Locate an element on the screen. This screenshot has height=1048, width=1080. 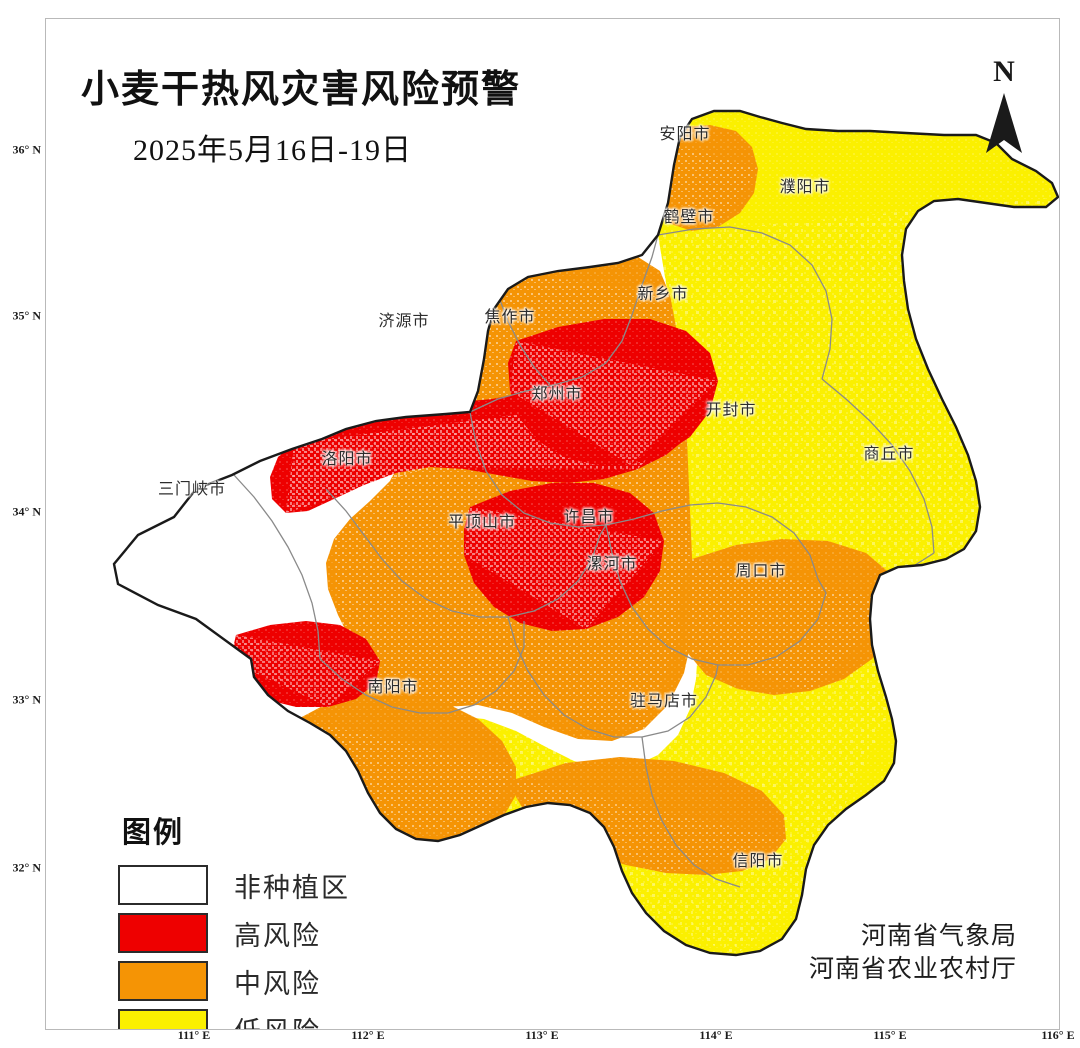
city-label: 商丘市 is located at coordinates (889, 453).